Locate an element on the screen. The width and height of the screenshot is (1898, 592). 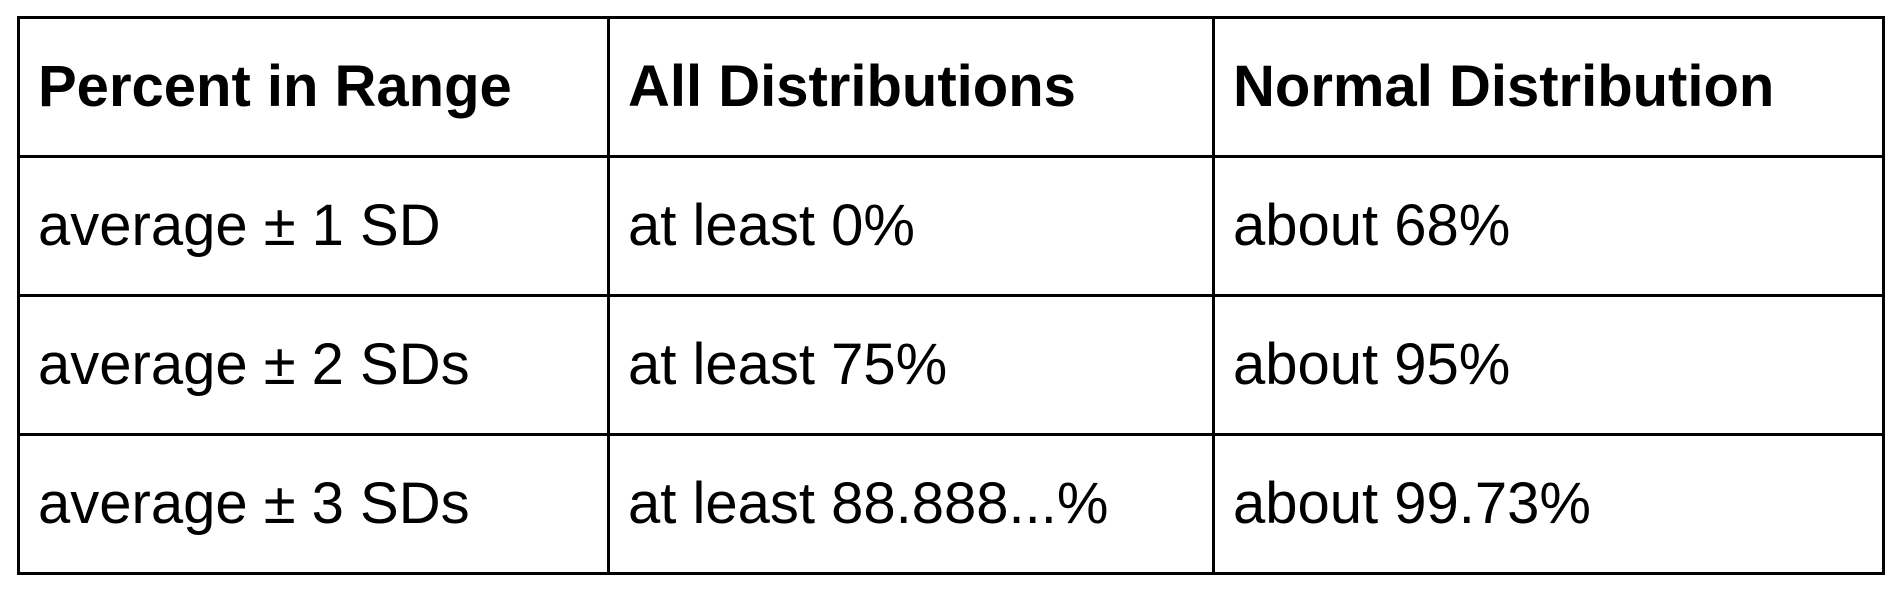
all-distributions-cell: at least 0% is located at coordinates (911, 226).